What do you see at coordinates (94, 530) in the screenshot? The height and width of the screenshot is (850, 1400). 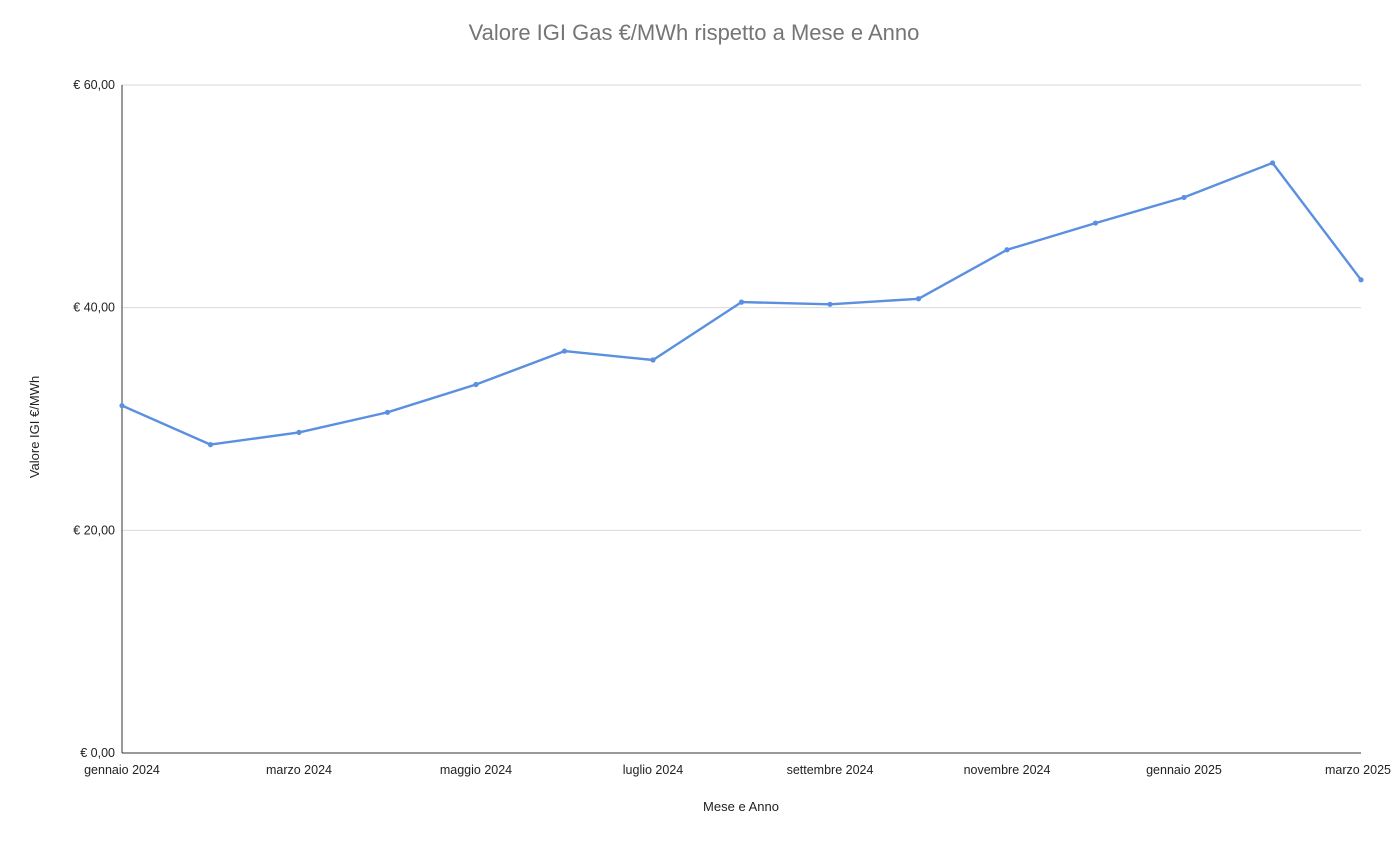 I see `y-tick-label: € 20,00` at bounding box center [94, 530].